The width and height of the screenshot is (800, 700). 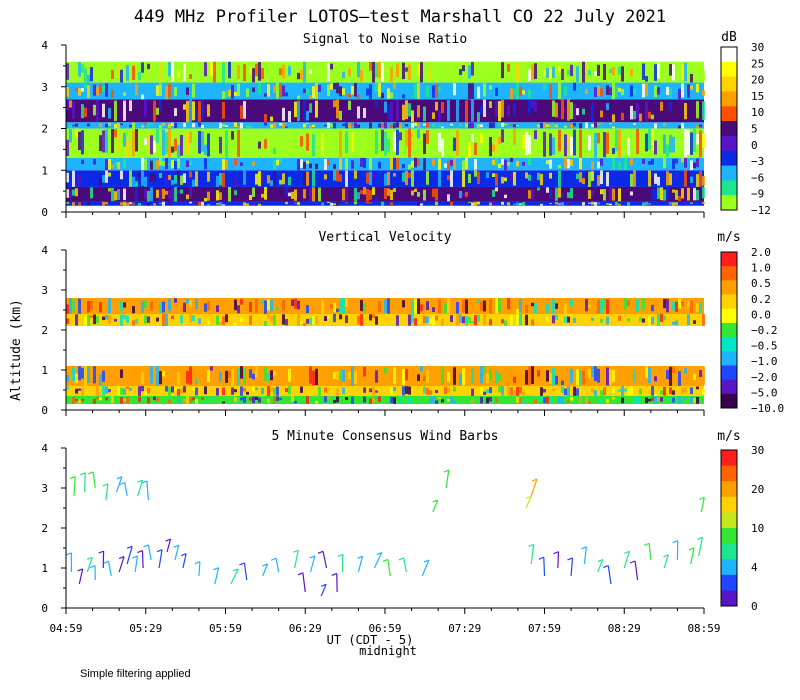 What do you see at coordinates (754, 606) in the screenshot?
I see `colorbar-label: 0` at bounding box center [754, 606].